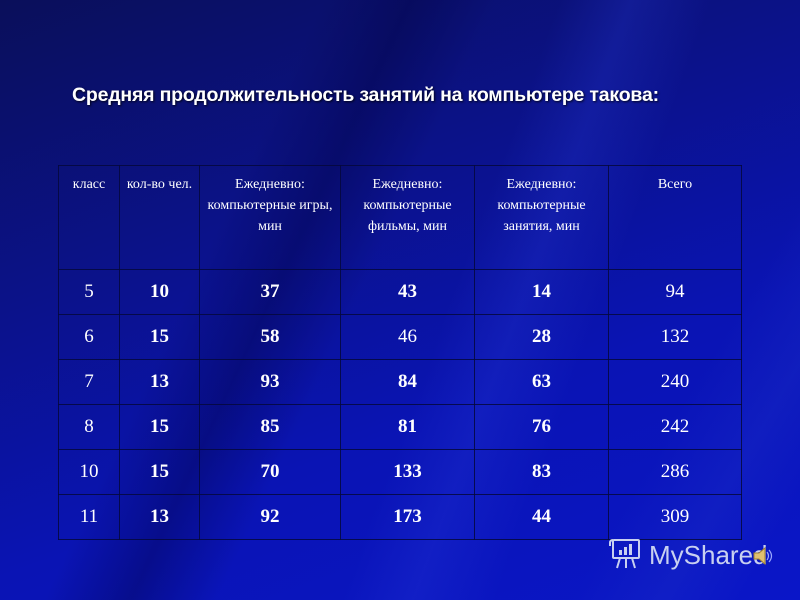 The image size is (800, 600). I want to click on cell-total: 309, so click(675, 517).